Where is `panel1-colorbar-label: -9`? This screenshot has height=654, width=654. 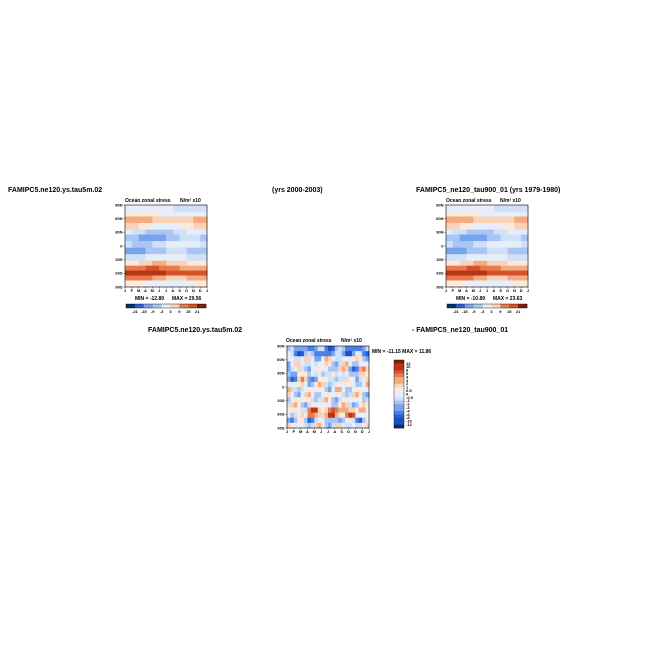 panel1-colorbar-label: -9 is located at coordinates (153, 311).